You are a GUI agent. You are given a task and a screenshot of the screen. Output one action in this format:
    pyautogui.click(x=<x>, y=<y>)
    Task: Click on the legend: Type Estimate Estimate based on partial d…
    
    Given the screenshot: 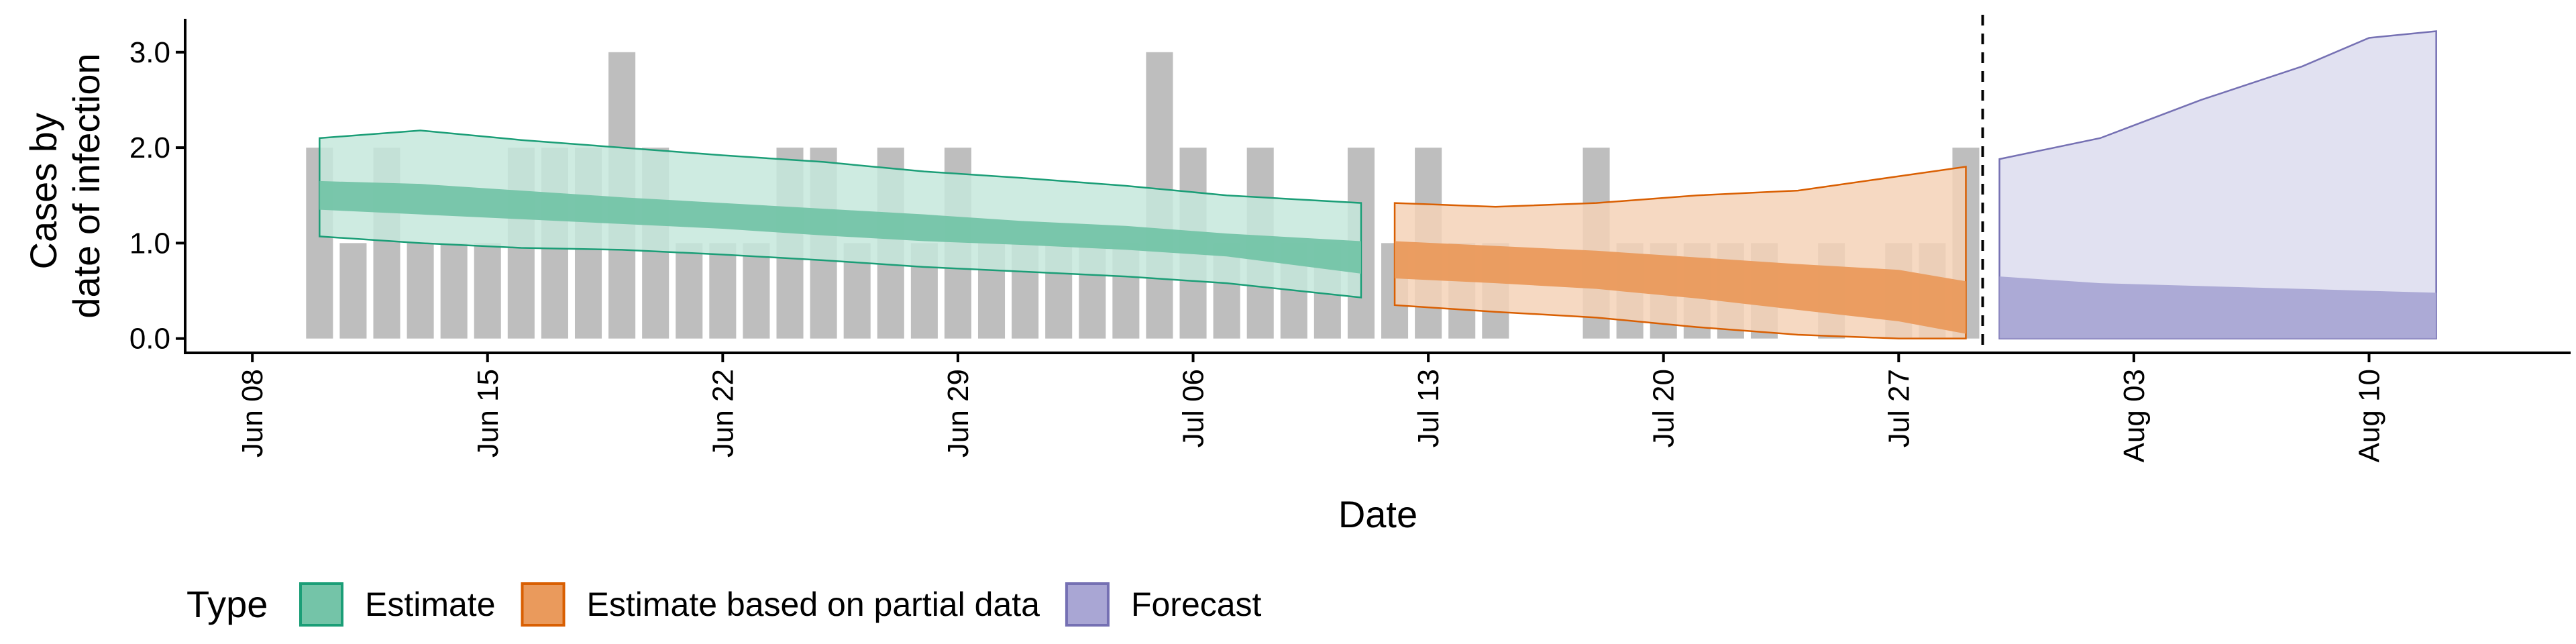 What is the action you would take?
    pyautogui.click(x=724, y=604)
    